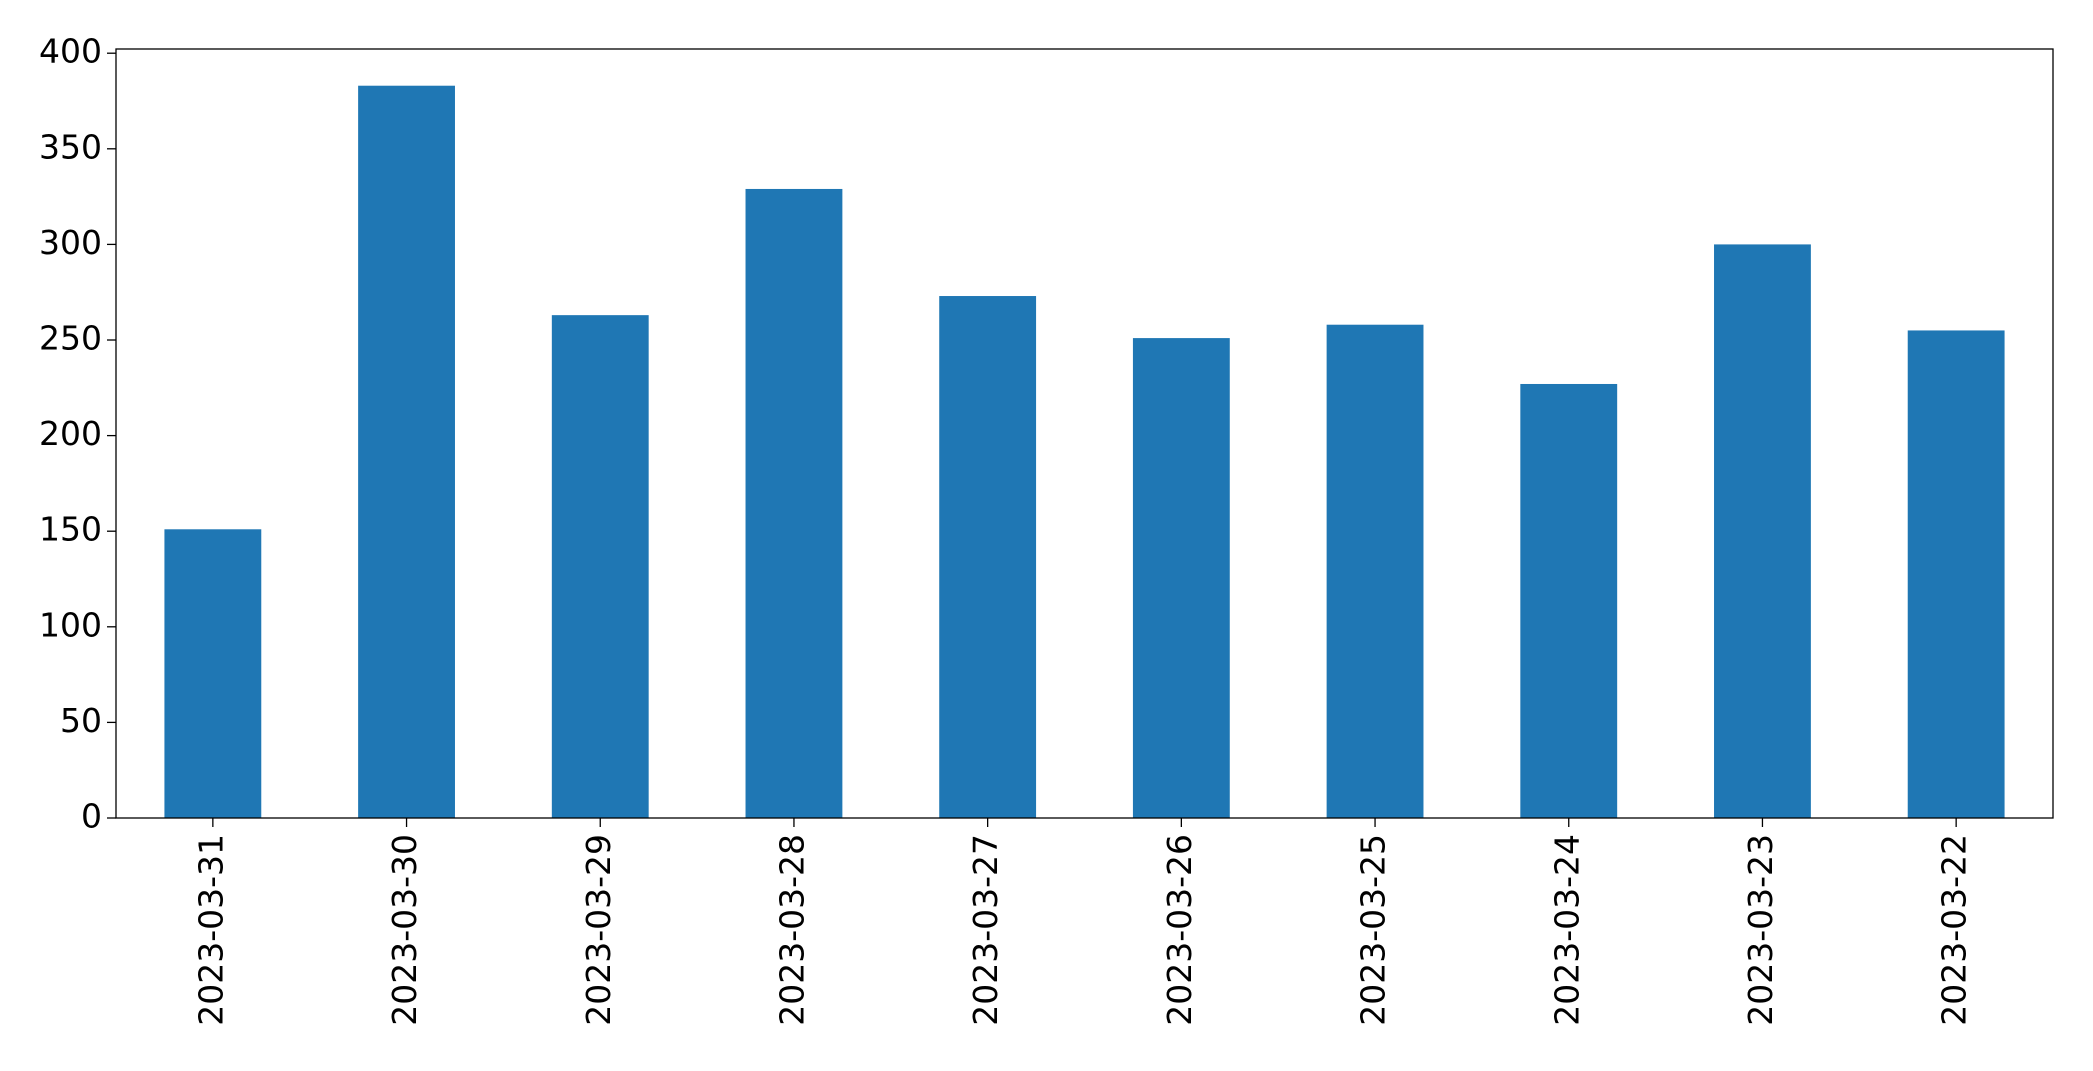  I want to click on x-tick-label: 2023-03-28, so click(791, 930).